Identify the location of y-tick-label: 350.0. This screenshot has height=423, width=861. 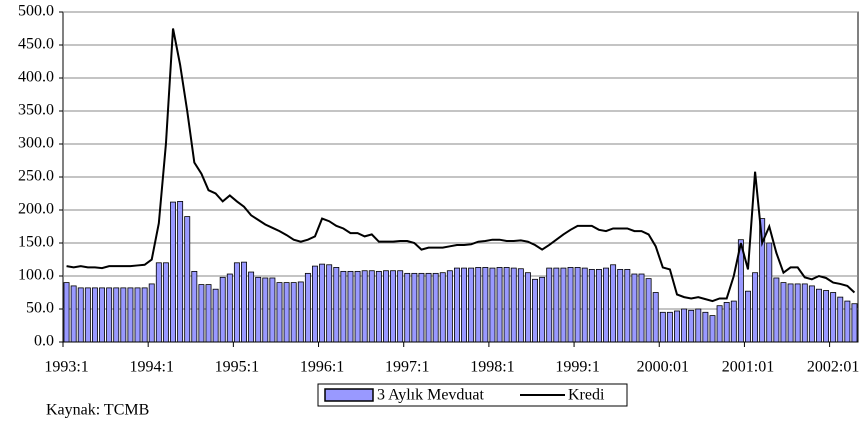
(36, 110).